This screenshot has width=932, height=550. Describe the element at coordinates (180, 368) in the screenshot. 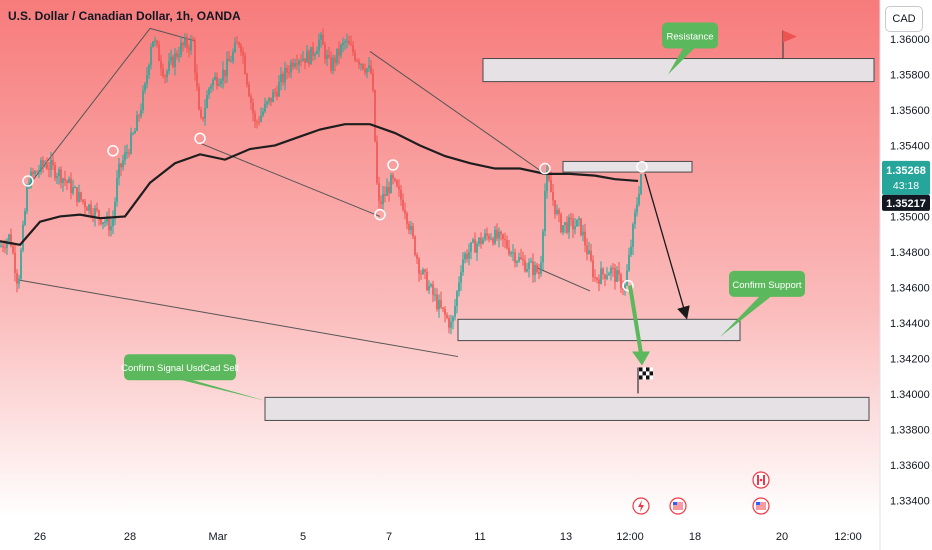

I see `callout-text: Confirm Signal UsdCad Sell` at that location.